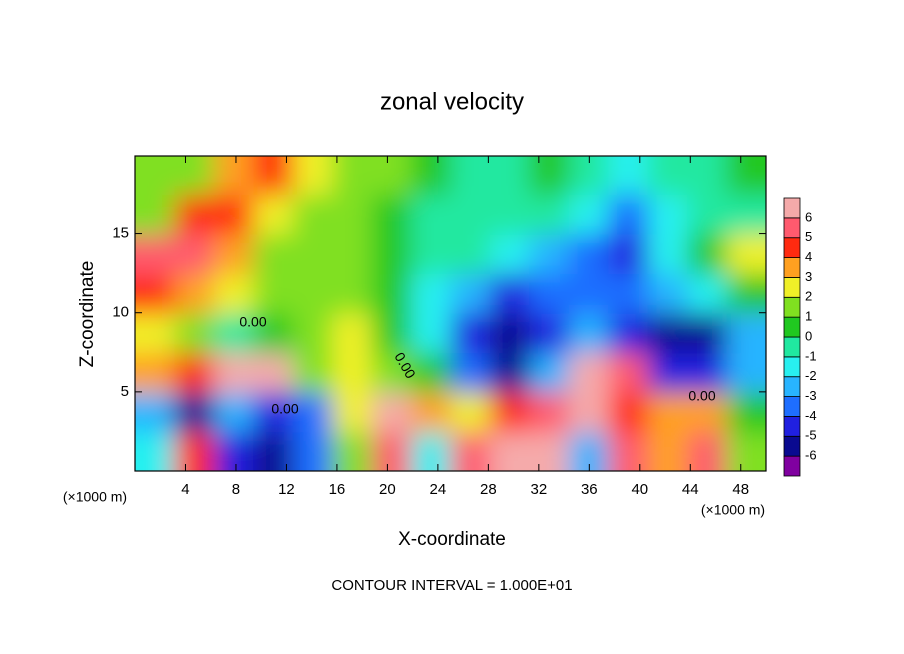  Describe the element at coordinates (811, 415) in the screenshot. I see `colorbar-label: -4` at that location.